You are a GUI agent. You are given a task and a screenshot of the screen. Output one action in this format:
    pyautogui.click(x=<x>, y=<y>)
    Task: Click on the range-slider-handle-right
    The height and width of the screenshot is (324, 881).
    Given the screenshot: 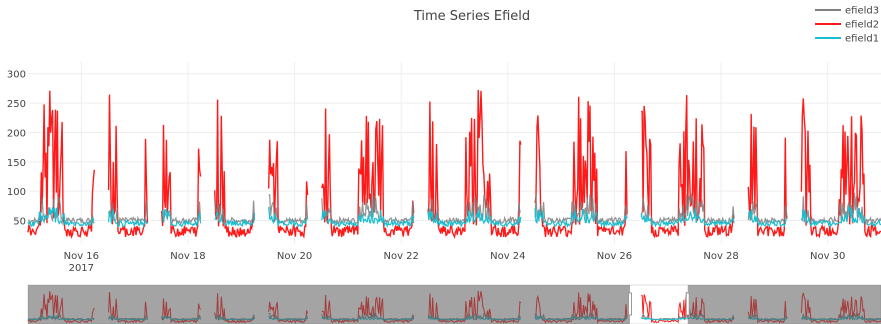 What is the action you would take?
    pyautogui.click(x=687, y=304)
    